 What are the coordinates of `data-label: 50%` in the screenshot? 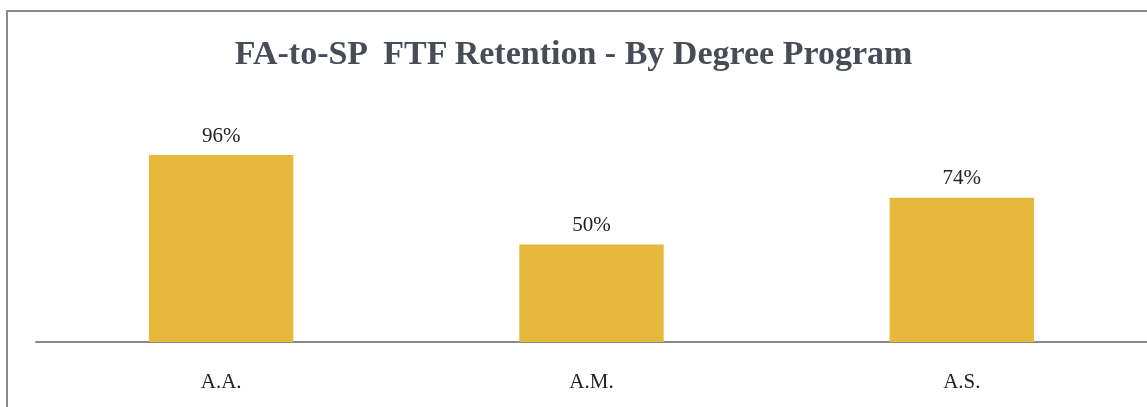 It's located at (591, 224).